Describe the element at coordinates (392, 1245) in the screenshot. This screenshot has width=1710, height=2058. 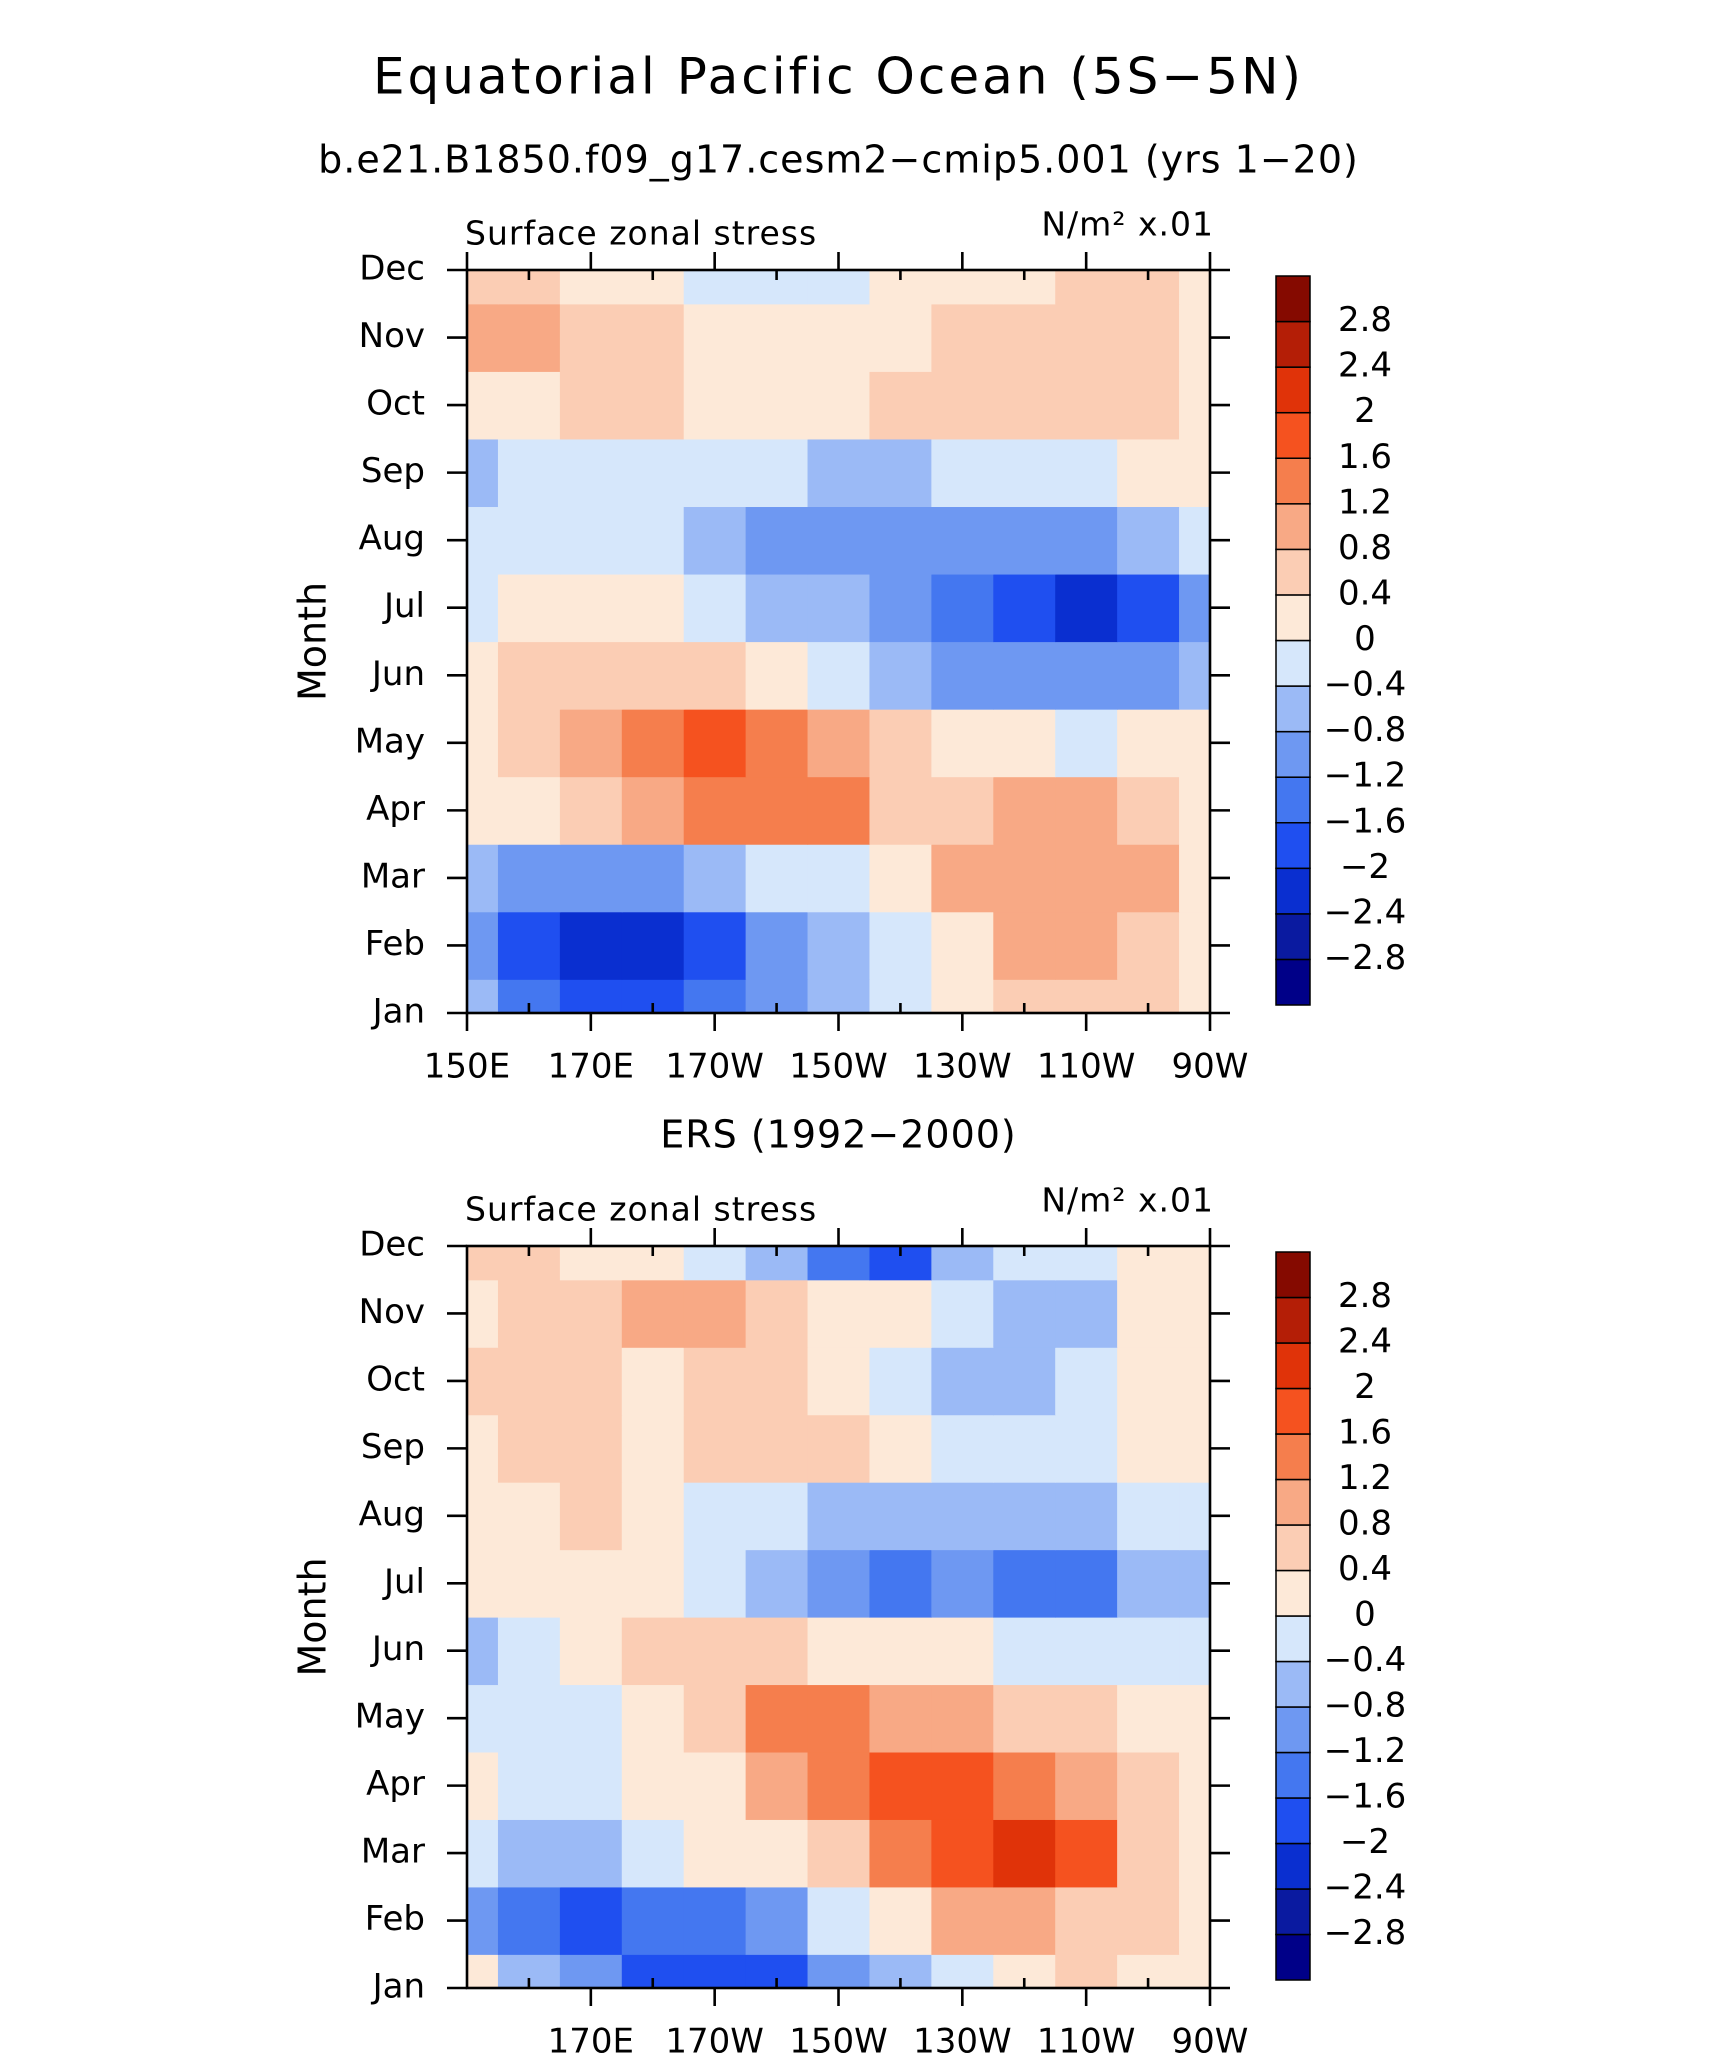
I see `y-tick-label: Dec` at that location.